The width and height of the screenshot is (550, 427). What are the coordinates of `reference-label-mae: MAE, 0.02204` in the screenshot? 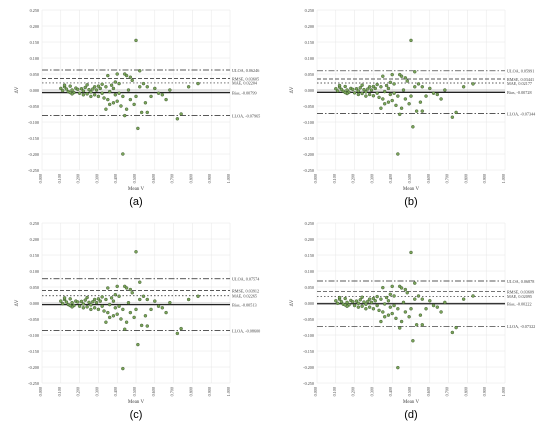 It's located at (245, 84).